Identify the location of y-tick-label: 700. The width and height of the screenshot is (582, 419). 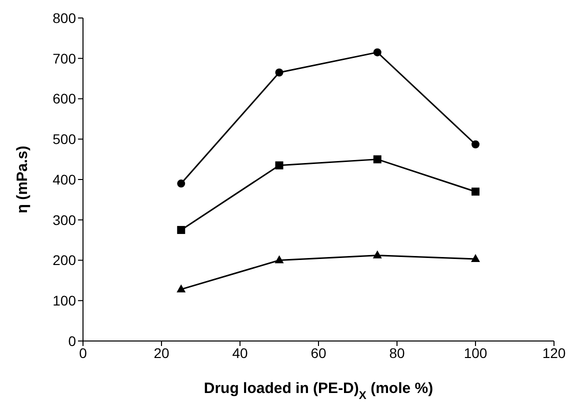
(64, 58).